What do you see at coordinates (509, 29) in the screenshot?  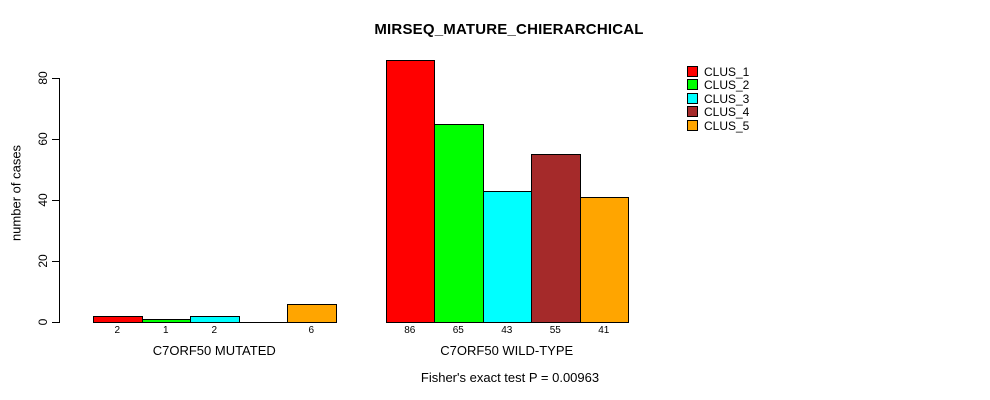 I see `chart-title: MIRSEQ_MATURE_CHIERARCHICAL` at bounding box center [509, 29].